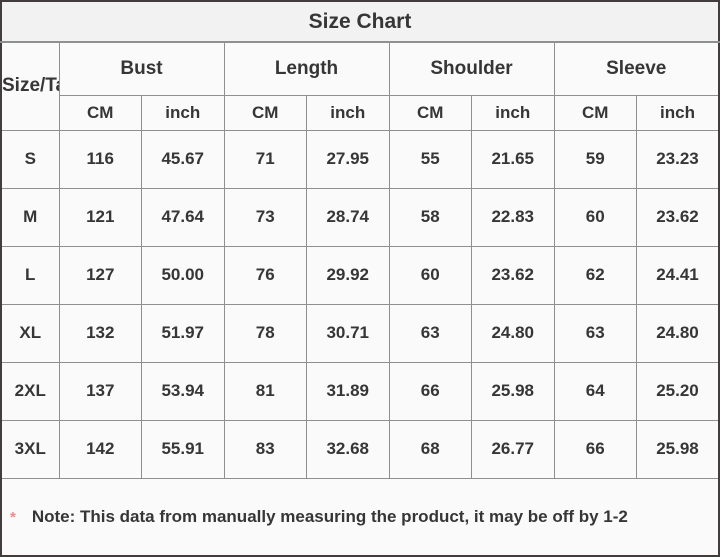 This screenshot has width=720, height=557. What do you see at coordinates (30, 449) in the screenshot?
I see `size-label: 3XL` at bounding box center [30, 449].